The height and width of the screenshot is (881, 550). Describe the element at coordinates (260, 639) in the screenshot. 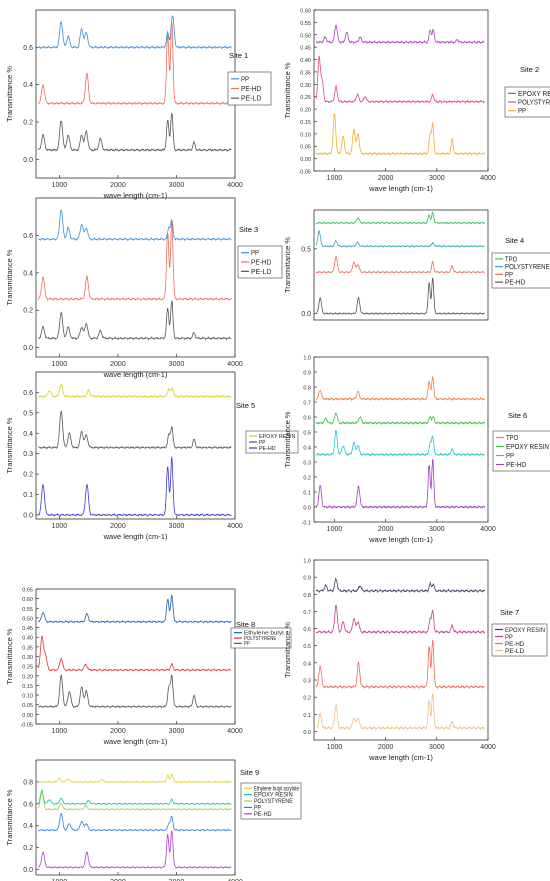

I see `legend-entry: POLYSTYRENE` at that location.